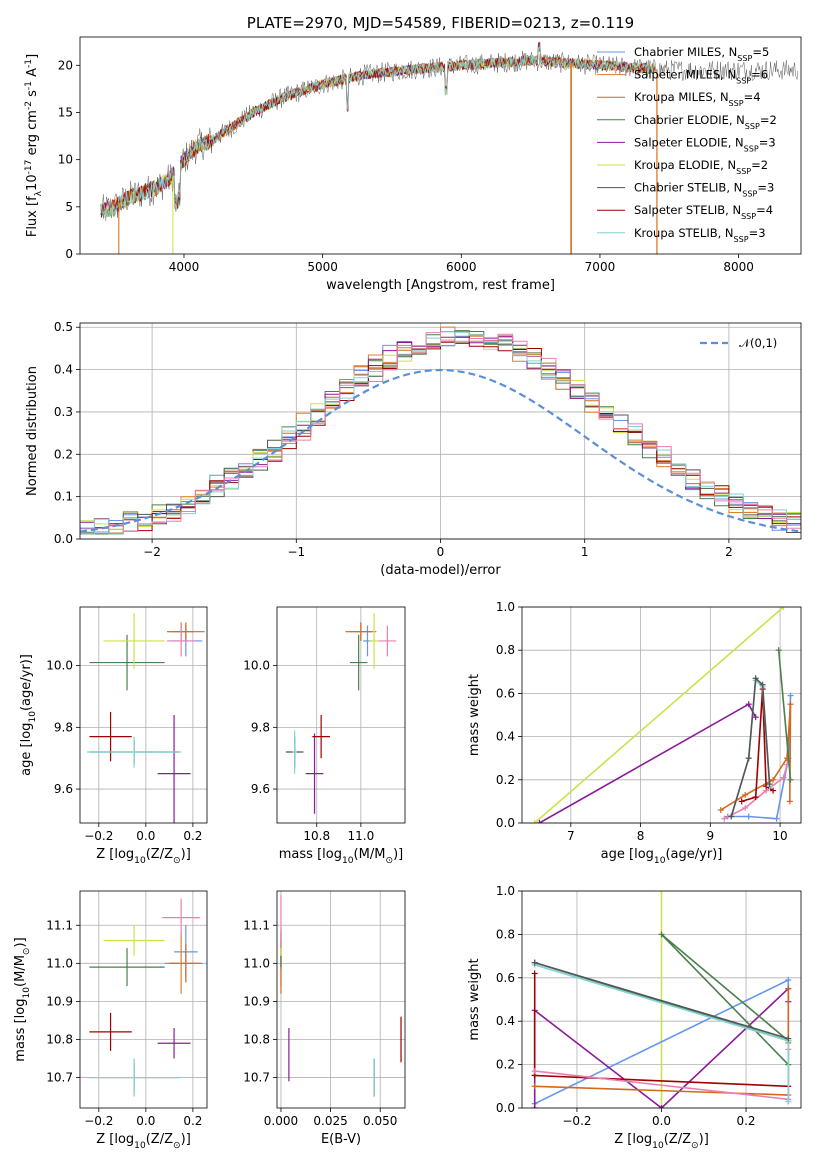  Describe the element at coordinates (65, 160) in the screenshot. I see `y-tick-label: 10` at that location.